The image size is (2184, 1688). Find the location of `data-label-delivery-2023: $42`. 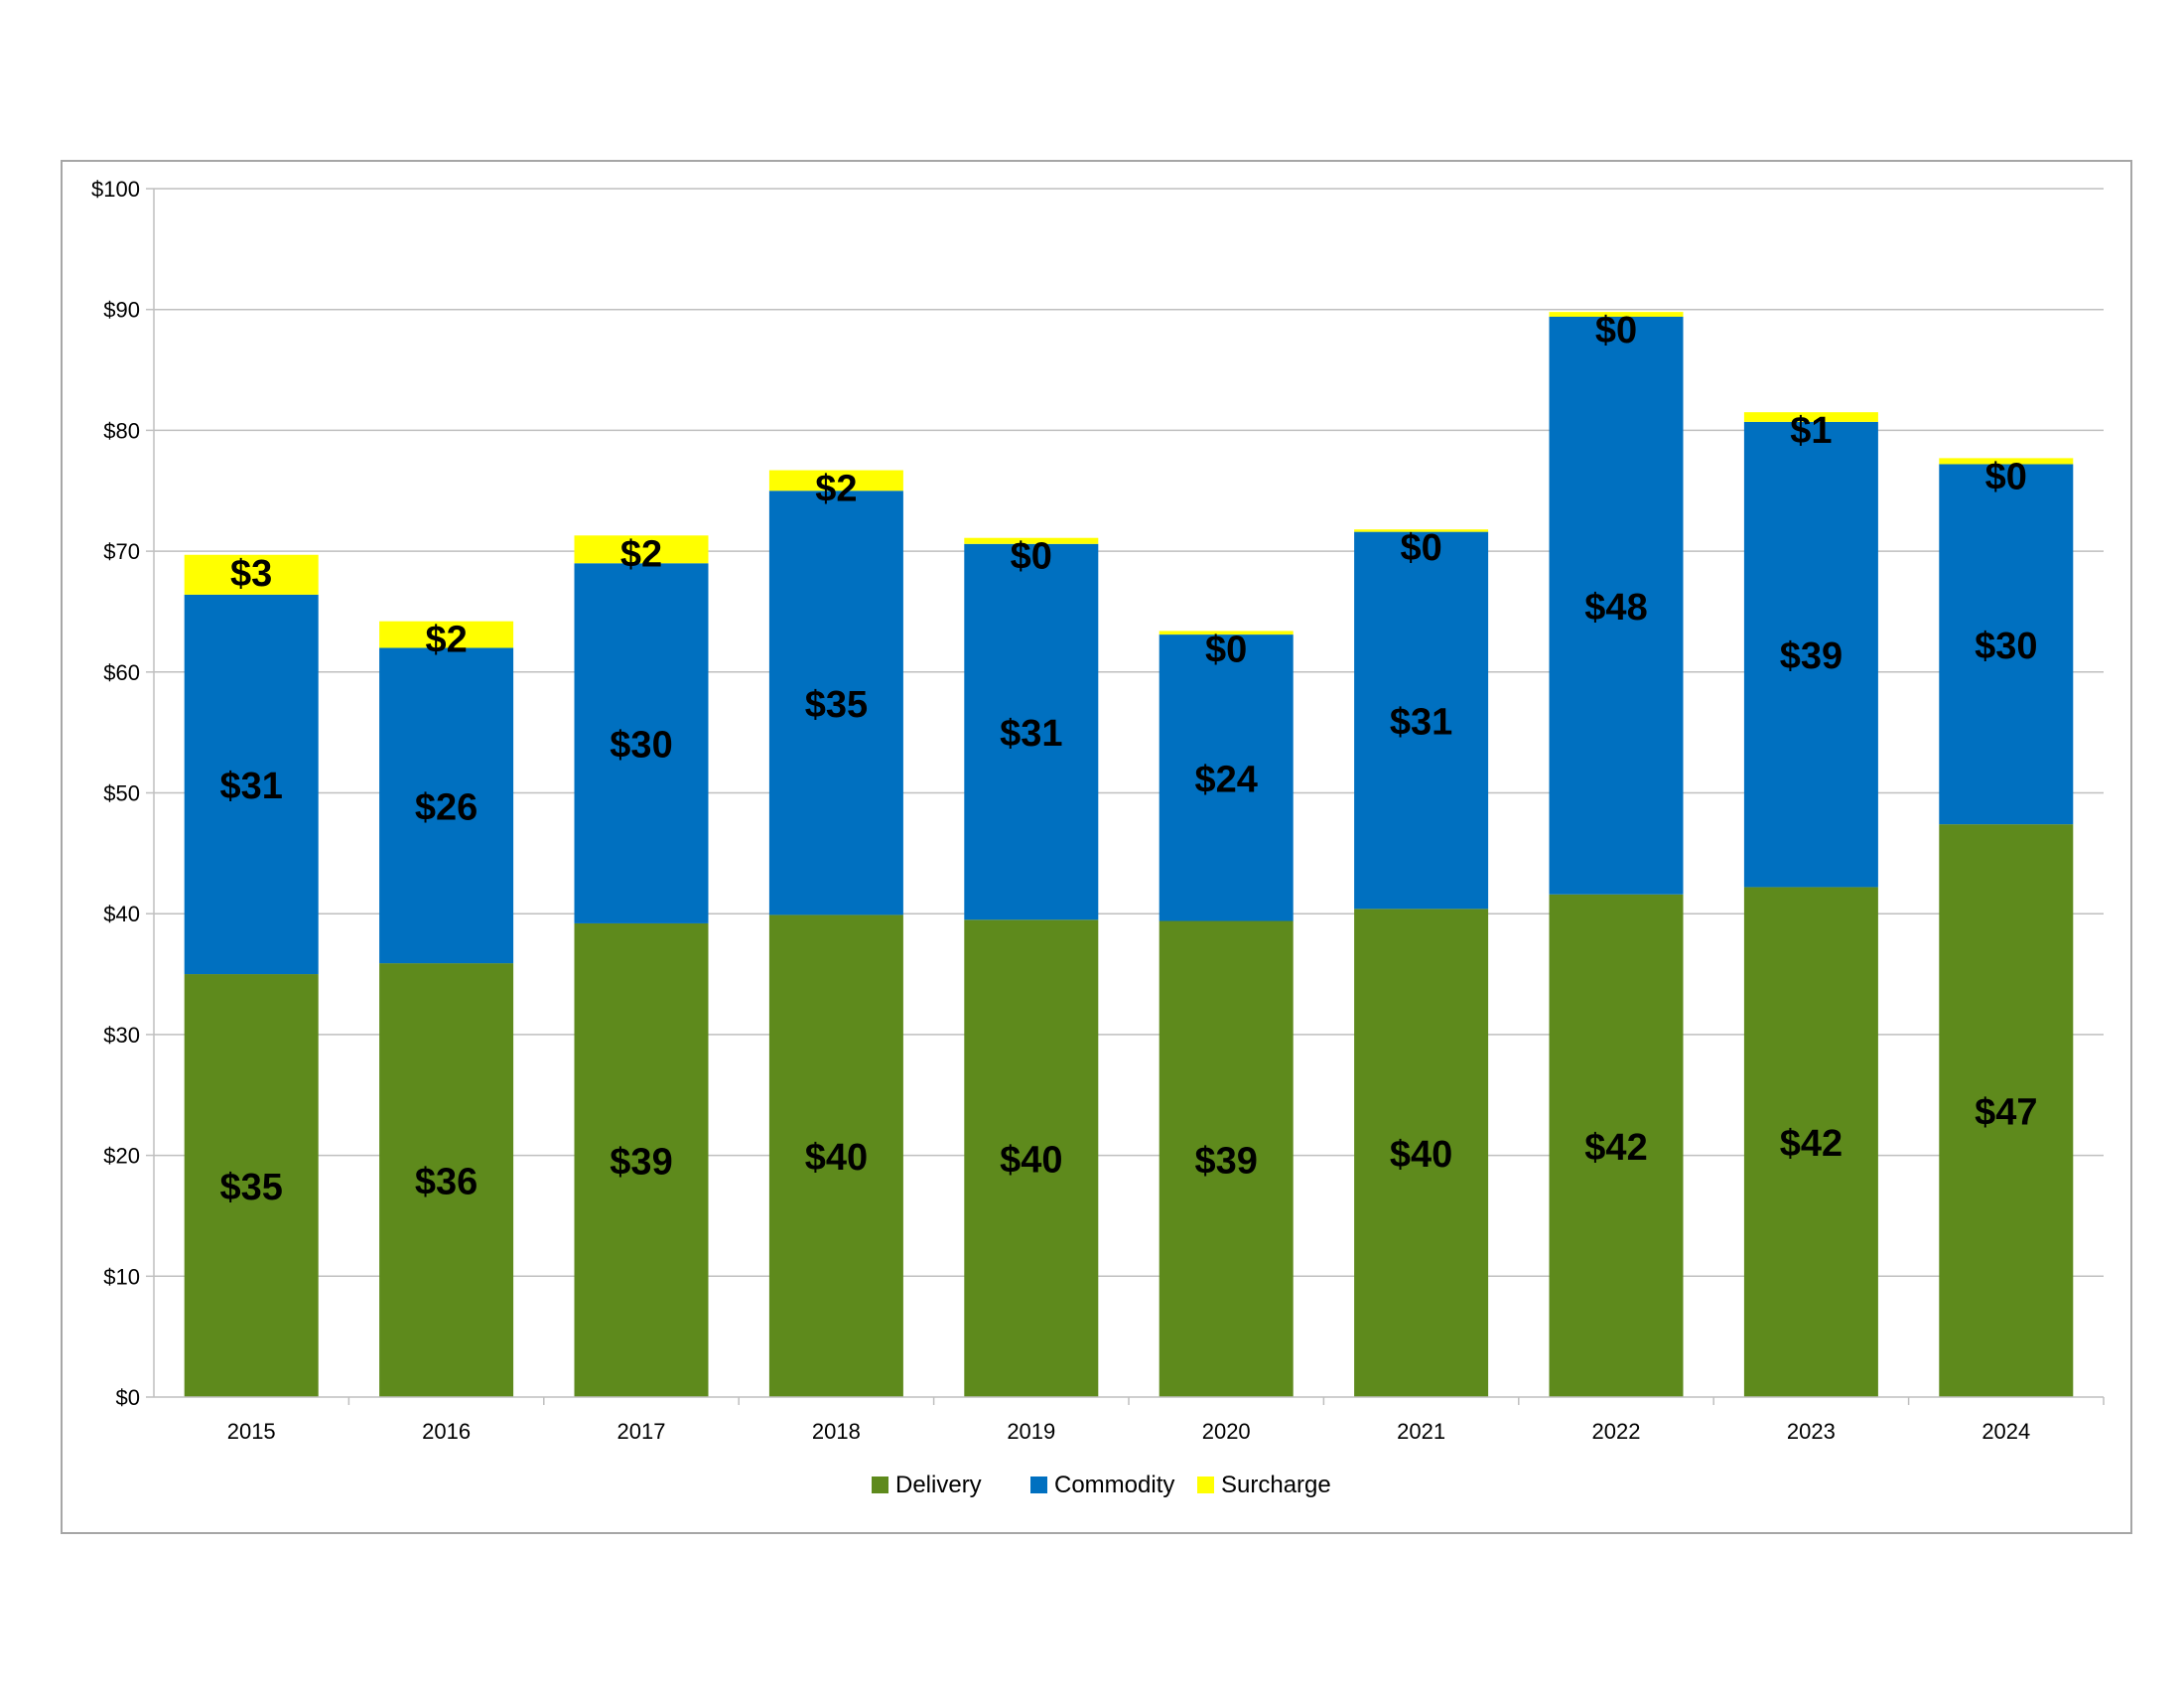

data-label-delivery-2023: $42 is located at coordinates (1811, 1144).